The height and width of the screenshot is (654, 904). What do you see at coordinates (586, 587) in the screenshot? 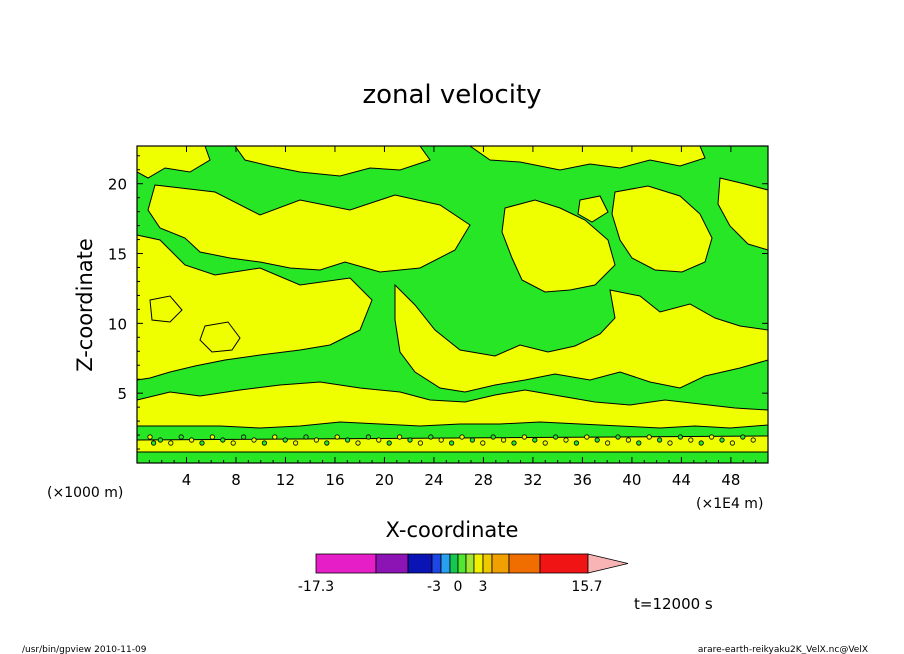
I see `colorbar-tick-max: 15.7` at bounding box center [586, 587].